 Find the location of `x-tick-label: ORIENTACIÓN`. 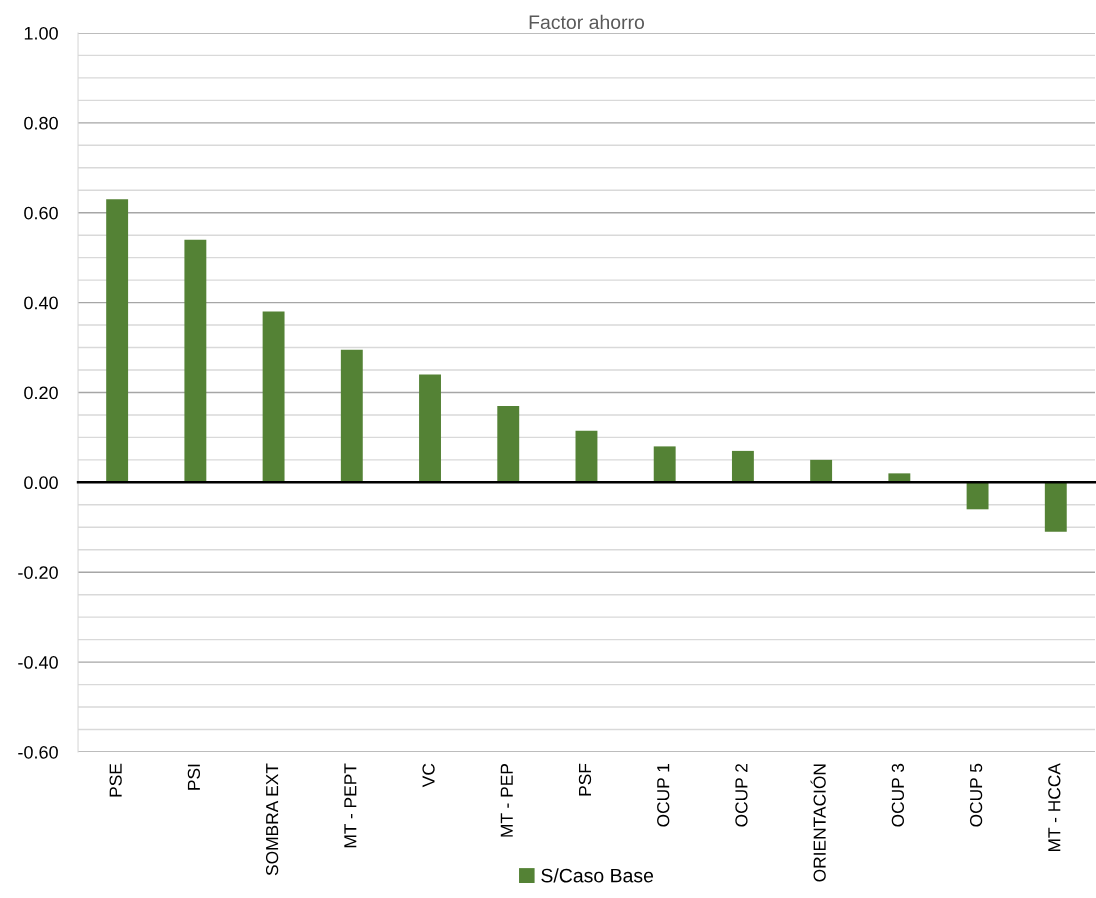

x-tick-label: ORIENTACIÓN is located at coordinates (818, 823).